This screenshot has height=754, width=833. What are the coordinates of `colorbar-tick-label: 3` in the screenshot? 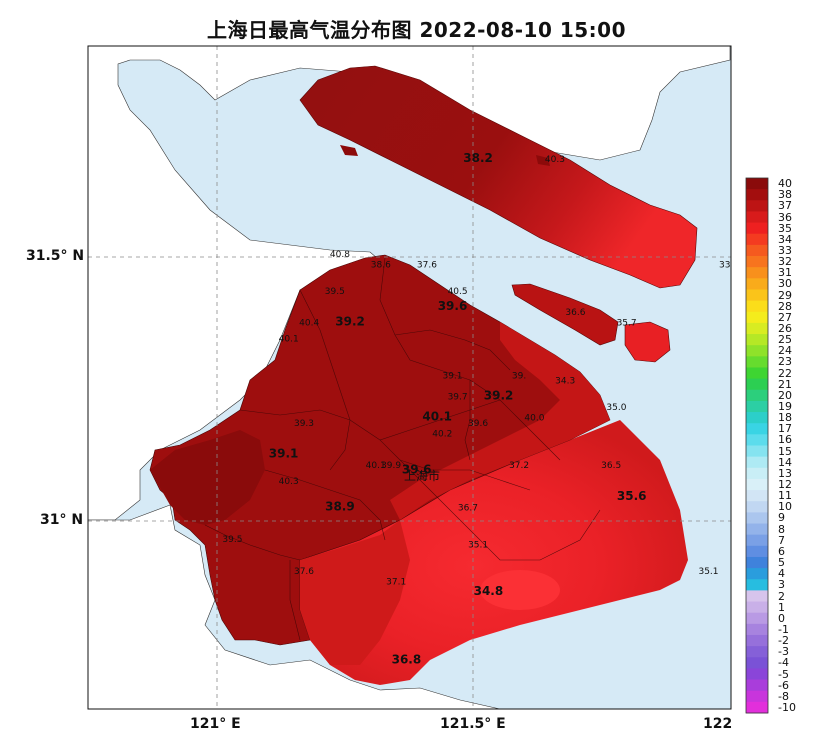 It's located at (781, 585).